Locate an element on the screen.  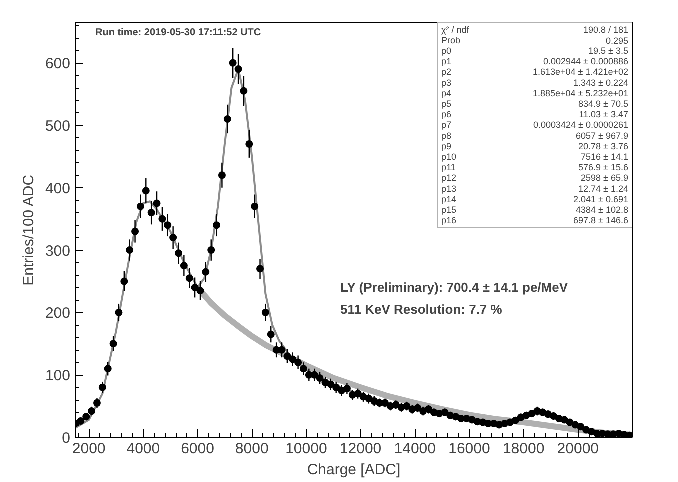
x-tick-label: 6000 is located at coordinates (197, 449).